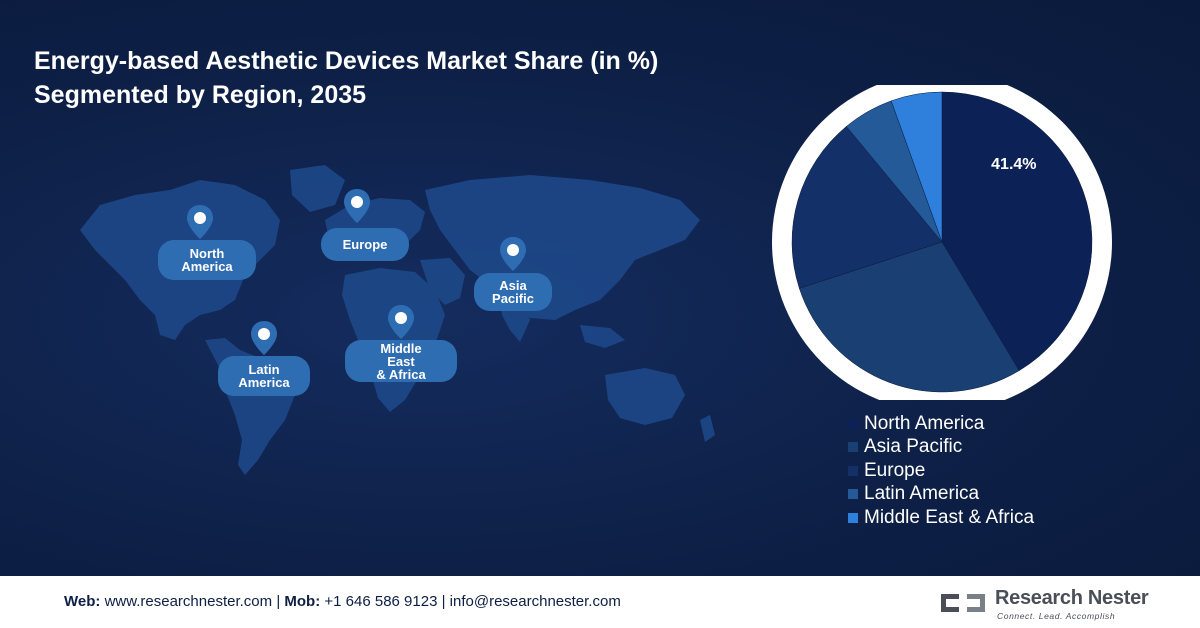 The height and width of the screenshot is (628, 1200). I want to click on pie-data-label: 41.4%, so click(1013, 164).